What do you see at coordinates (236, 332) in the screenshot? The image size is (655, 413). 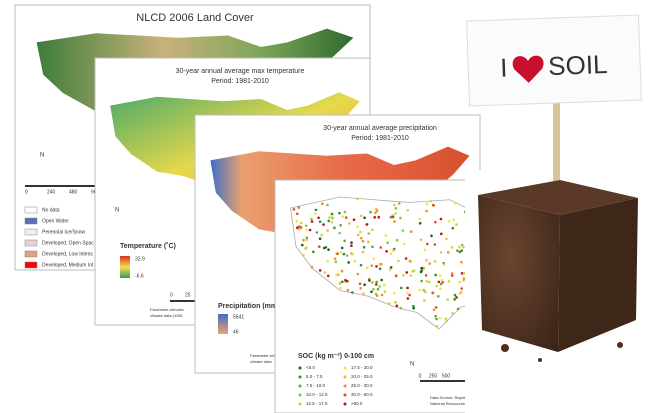 I see `legend-label: 46` at bounding box center [236, 332].